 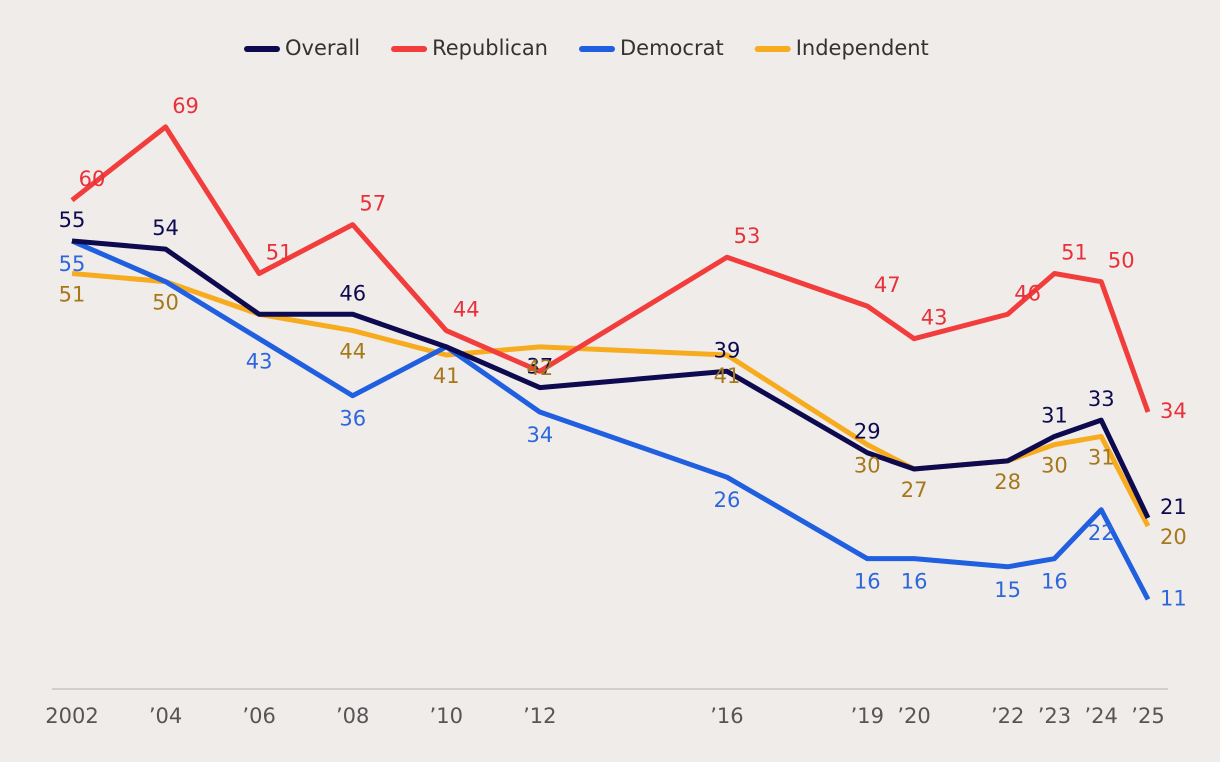 What do you see at coordinates (1101, 716) in the screenshot?
I see `x-tick-label: ’24` at bounding box center [1101, 716].